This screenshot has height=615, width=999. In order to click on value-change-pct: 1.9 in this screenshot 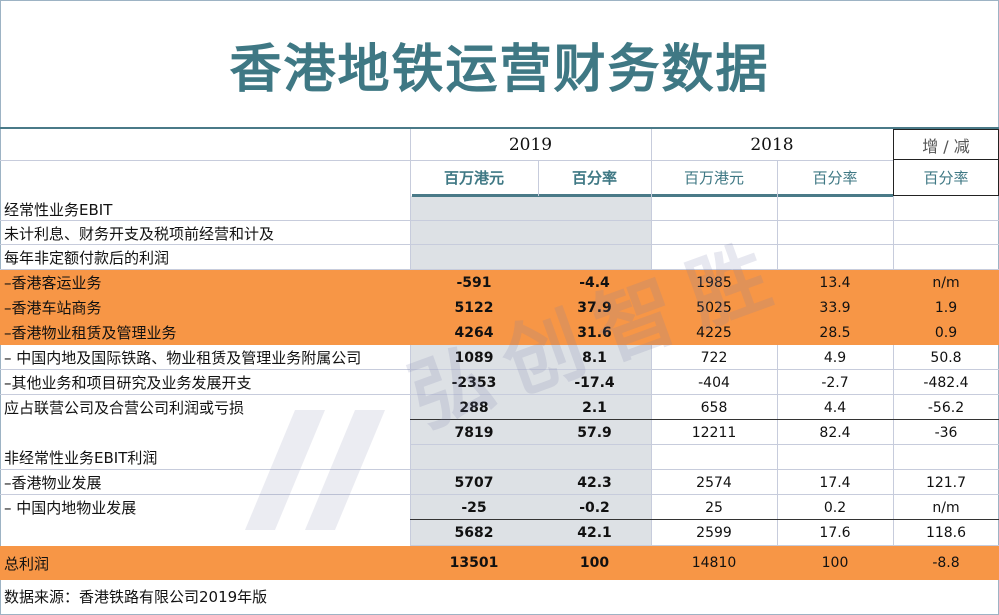, I will do `click(946, 307)`.